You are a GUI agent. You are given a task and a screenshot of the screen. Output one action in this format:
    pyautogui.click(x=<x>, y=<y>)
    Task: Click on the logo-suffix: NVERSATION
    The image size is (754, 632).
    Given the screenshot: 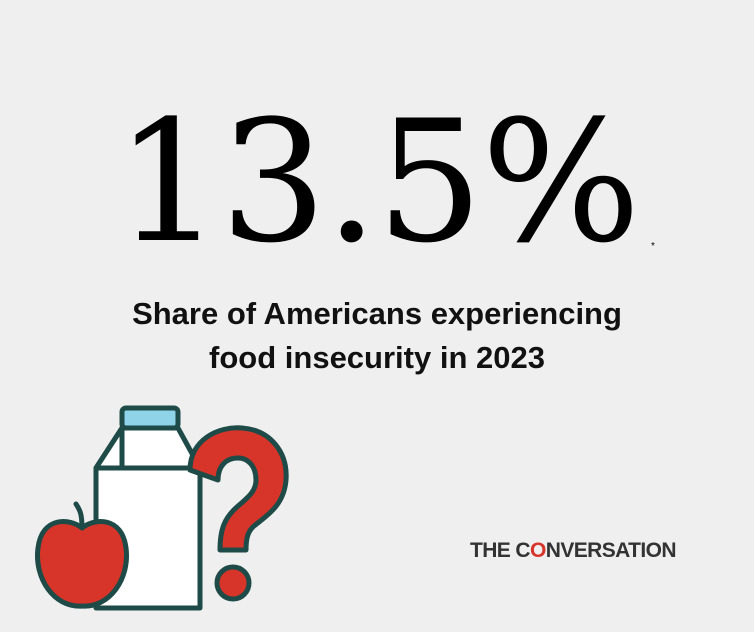 What is the action you would take?
    pyautogui.click(x=611, y=550)
    